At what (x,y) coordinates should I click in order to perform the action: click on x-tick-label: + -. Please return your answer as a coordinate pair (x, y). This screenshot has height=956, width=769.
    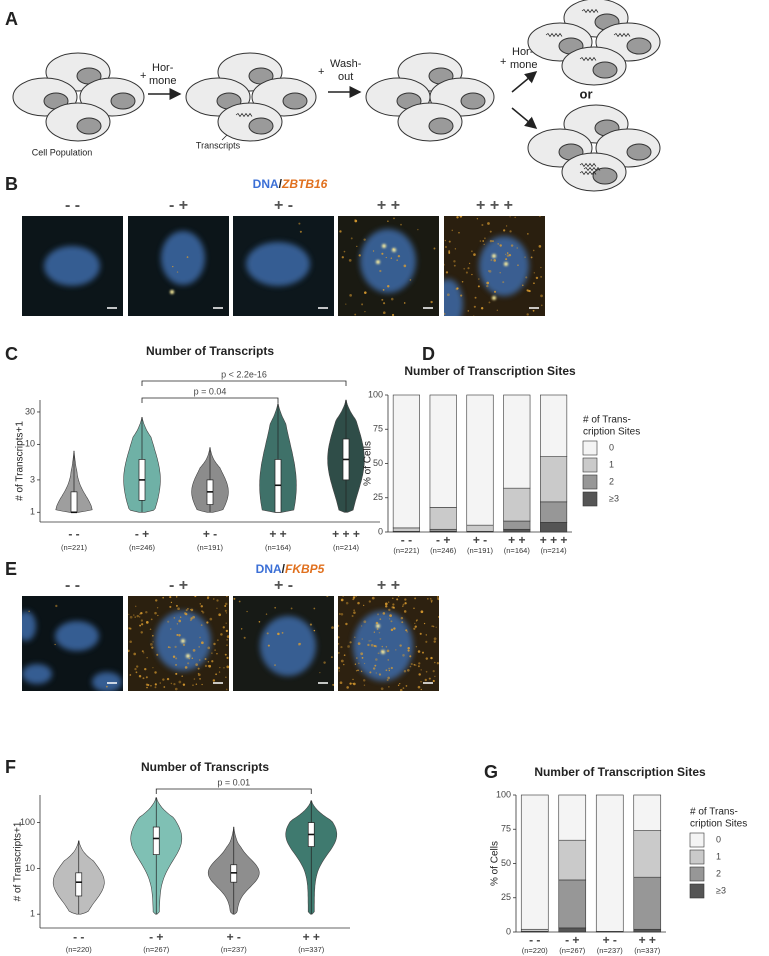
    Looking at the image, I should click on (610, 940).